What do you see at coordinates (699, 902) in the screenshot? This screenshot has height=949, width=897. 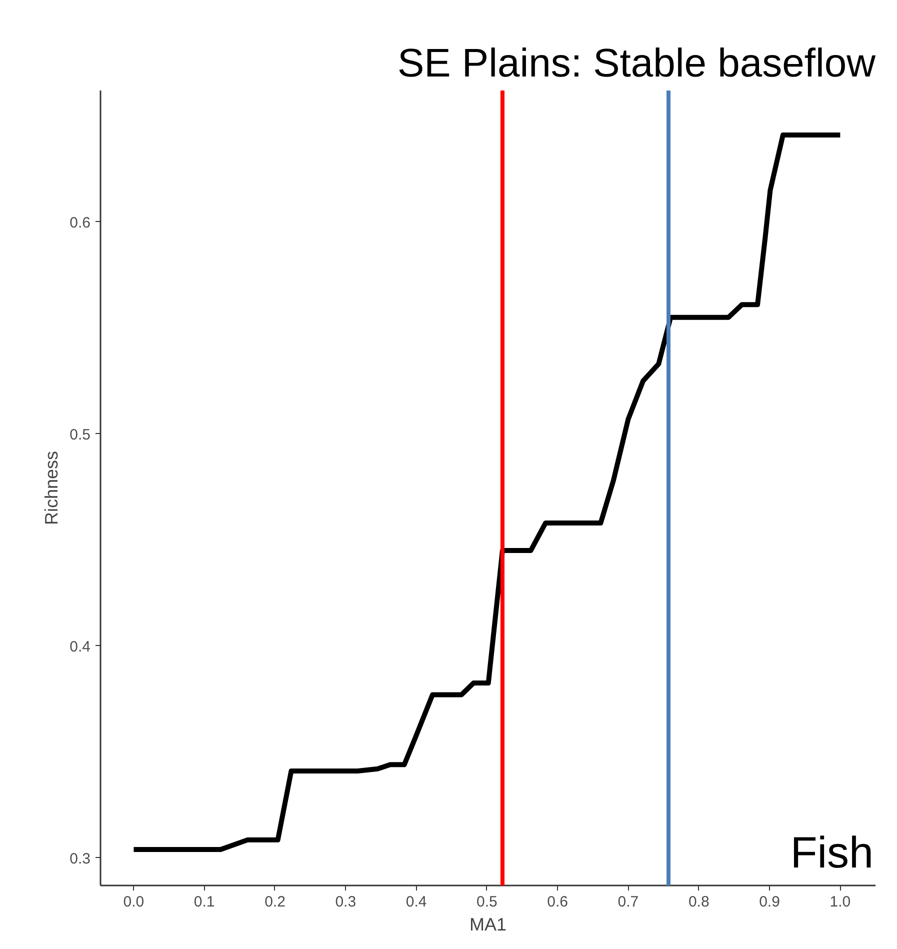 I see `x-tick-label: 0.8` at bounding box center [699, 902].